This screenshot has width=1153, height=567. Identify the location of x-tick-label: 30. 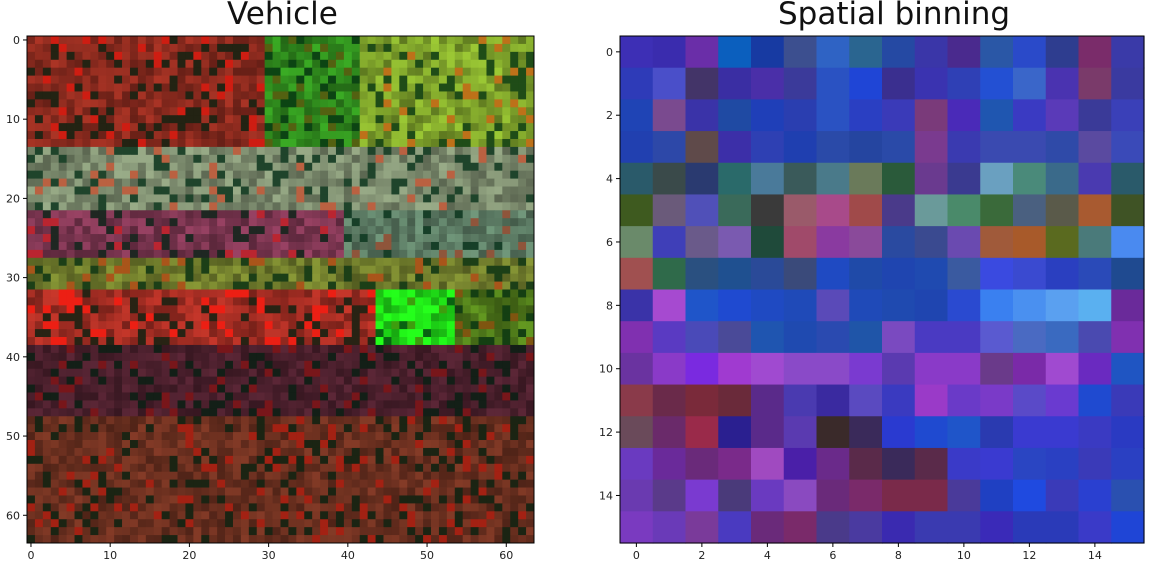
(269, 555).